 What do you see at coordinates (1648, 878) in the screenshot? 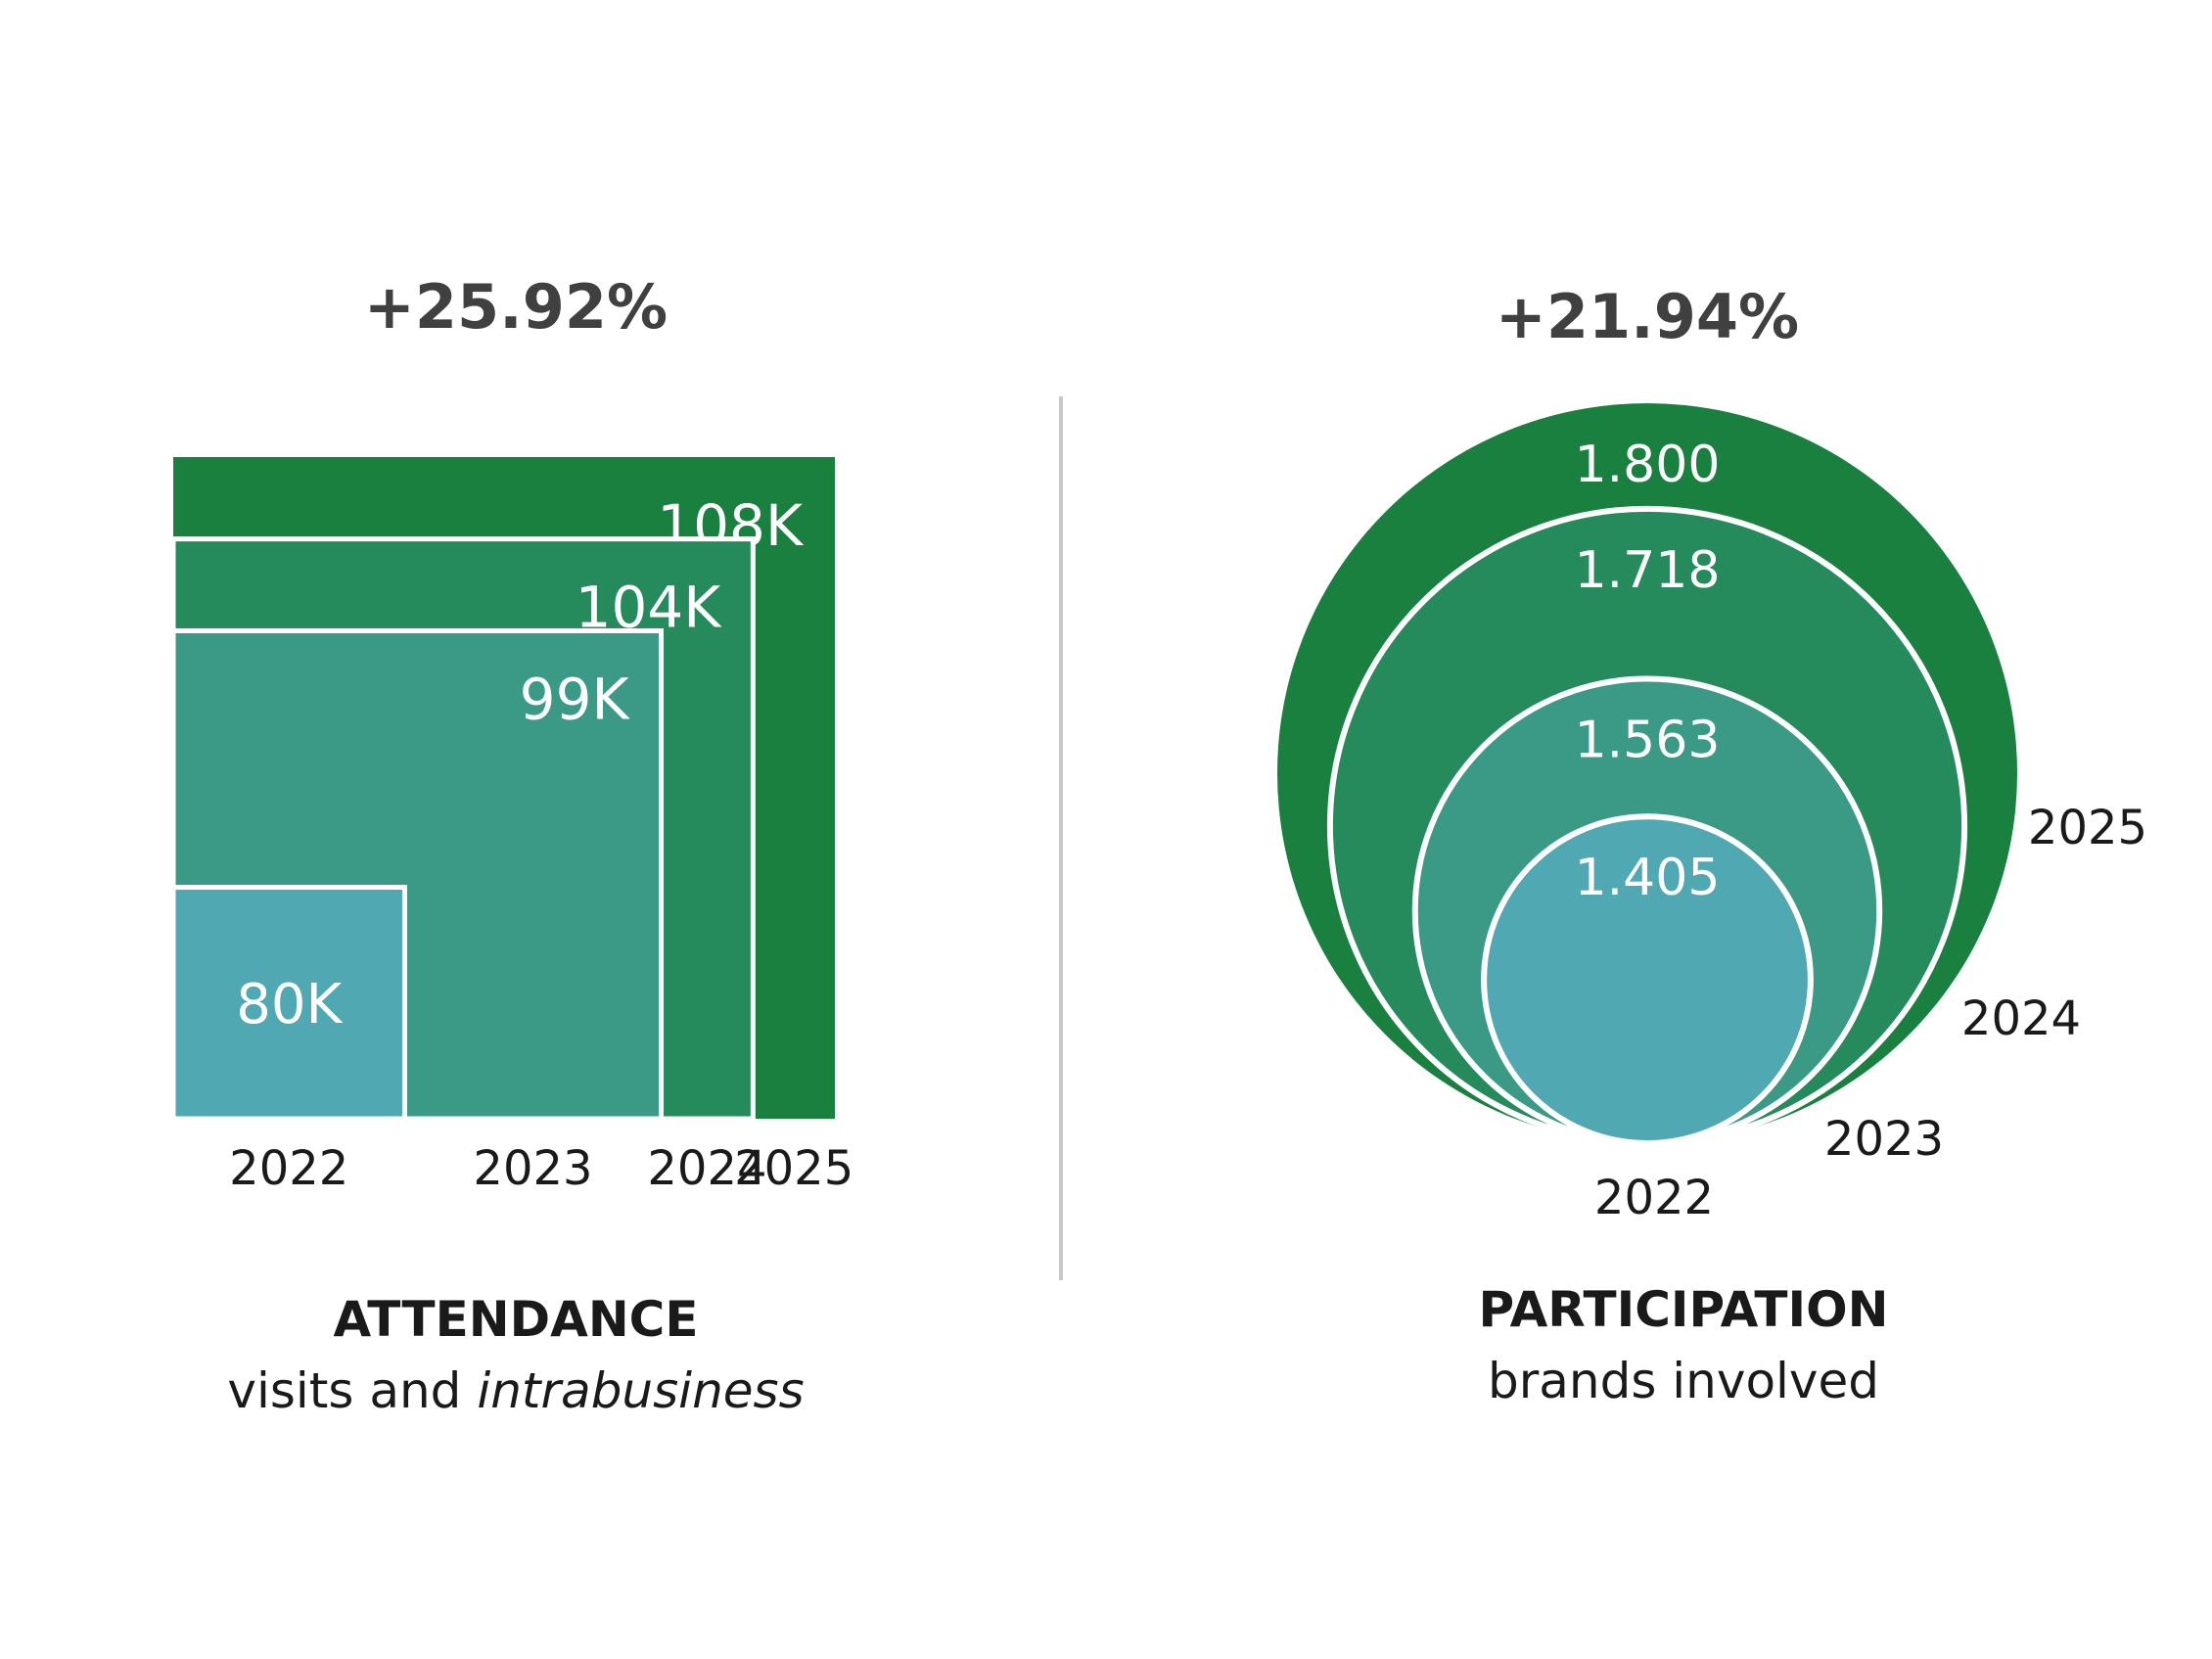
I see `circle-value-label-2022: 1.405` at bounding box center [1648, 878].